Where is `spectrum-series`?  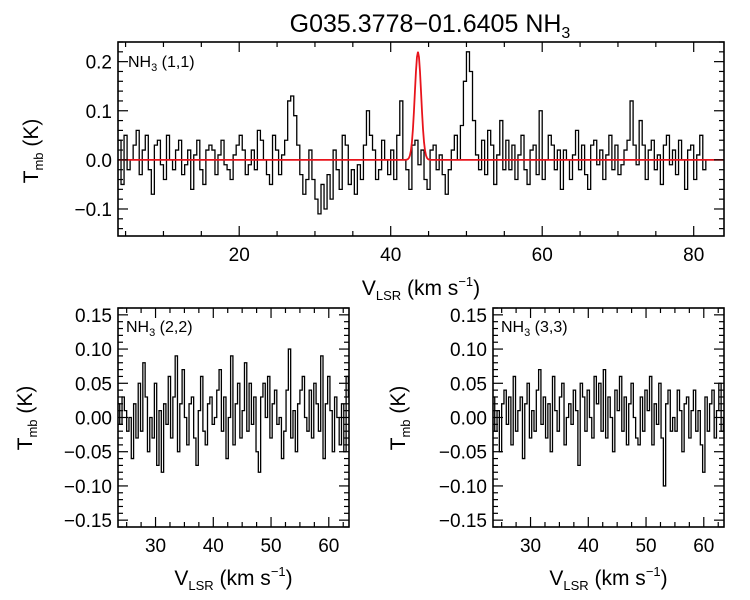 spectrum-series is located at coordinates (608, 427).